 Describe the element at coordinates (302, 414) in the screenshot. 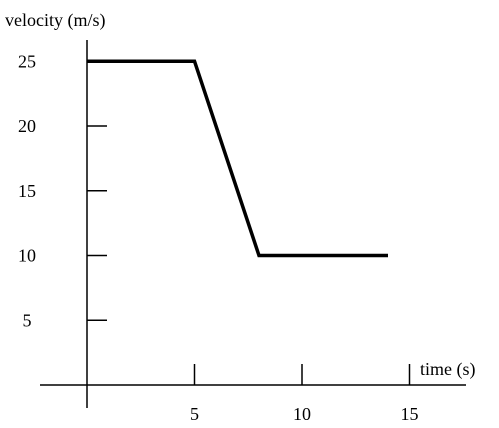

I see `x-tick-label: 10` at that location.